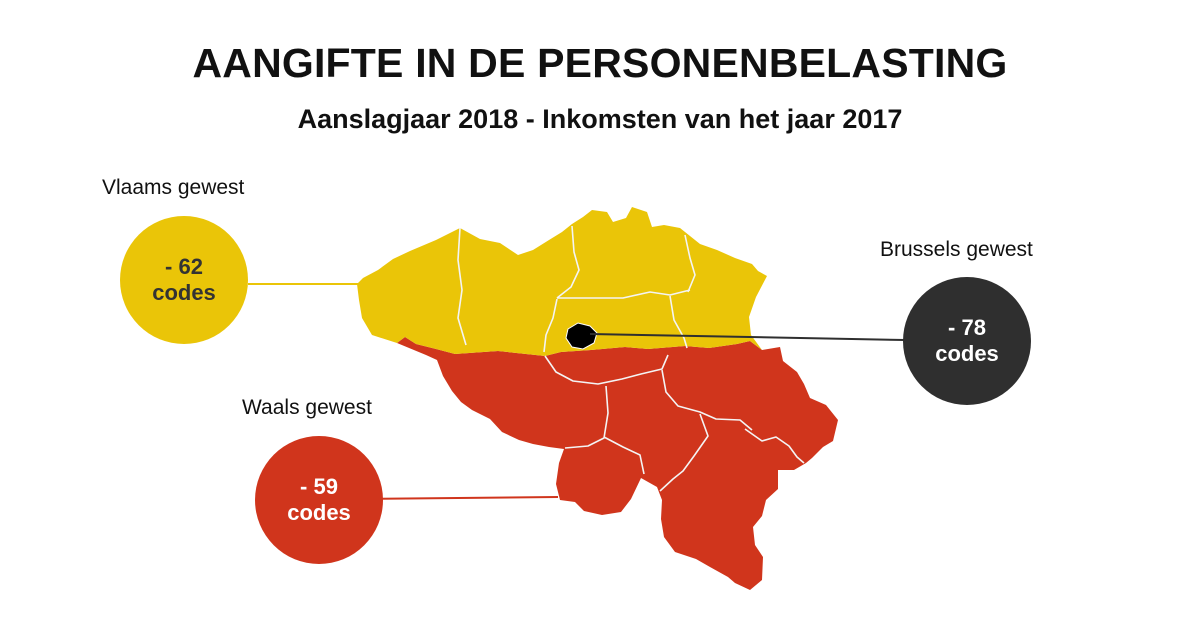 The height and width of the screenshot is (628, 1200). Describe the element at coordinates (456, 498) in the screenshot. I see `wallonia-connector-line` at that location.